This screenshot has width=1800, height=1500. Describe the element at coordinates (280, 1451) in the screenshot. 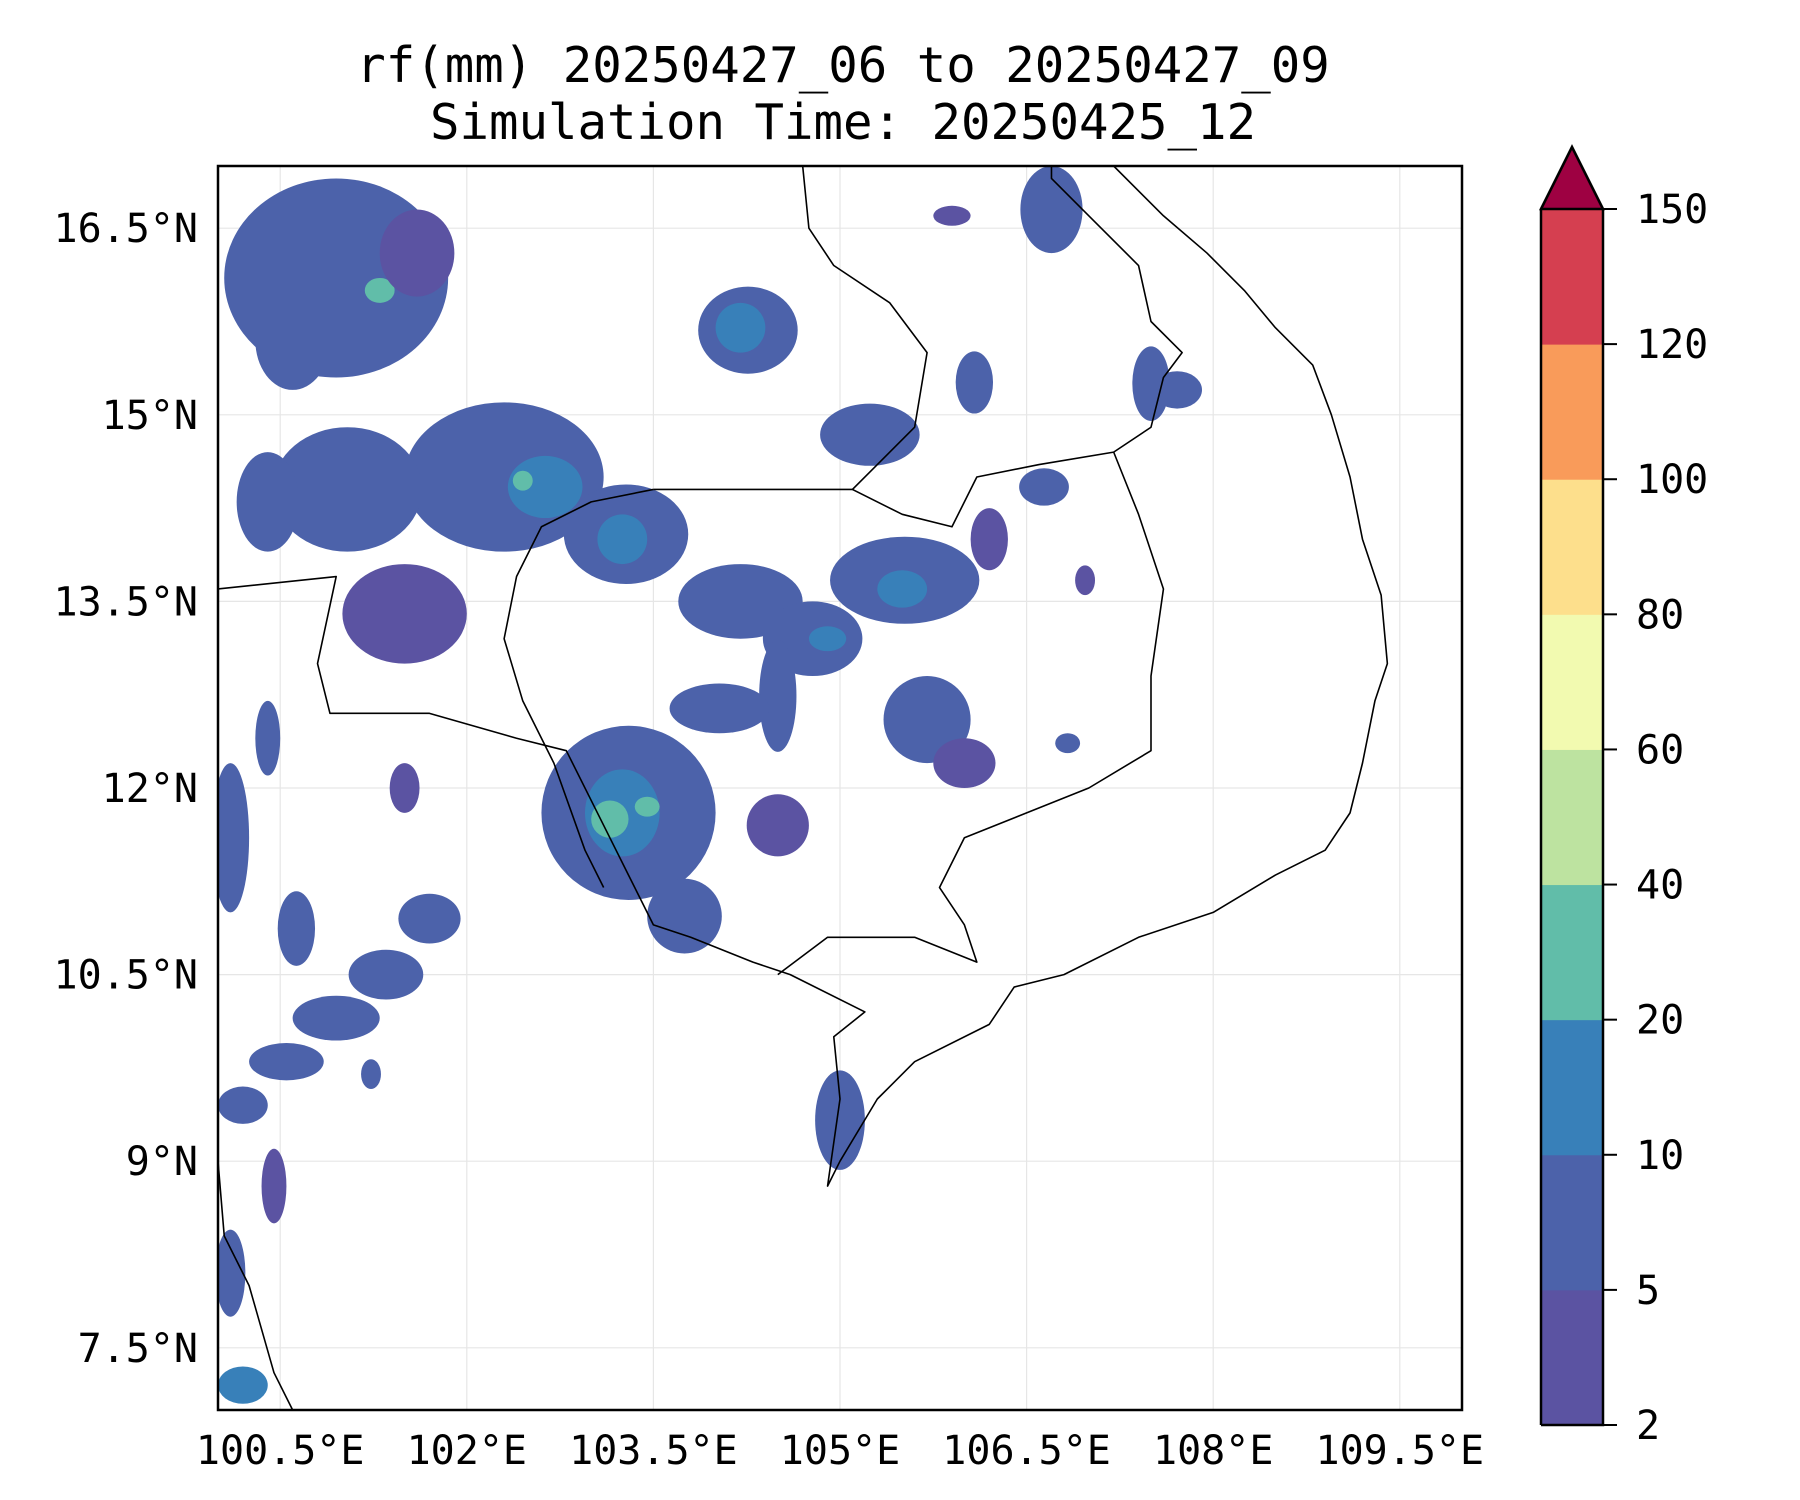

I see `x-tick-label: 100.5°E` at that location.